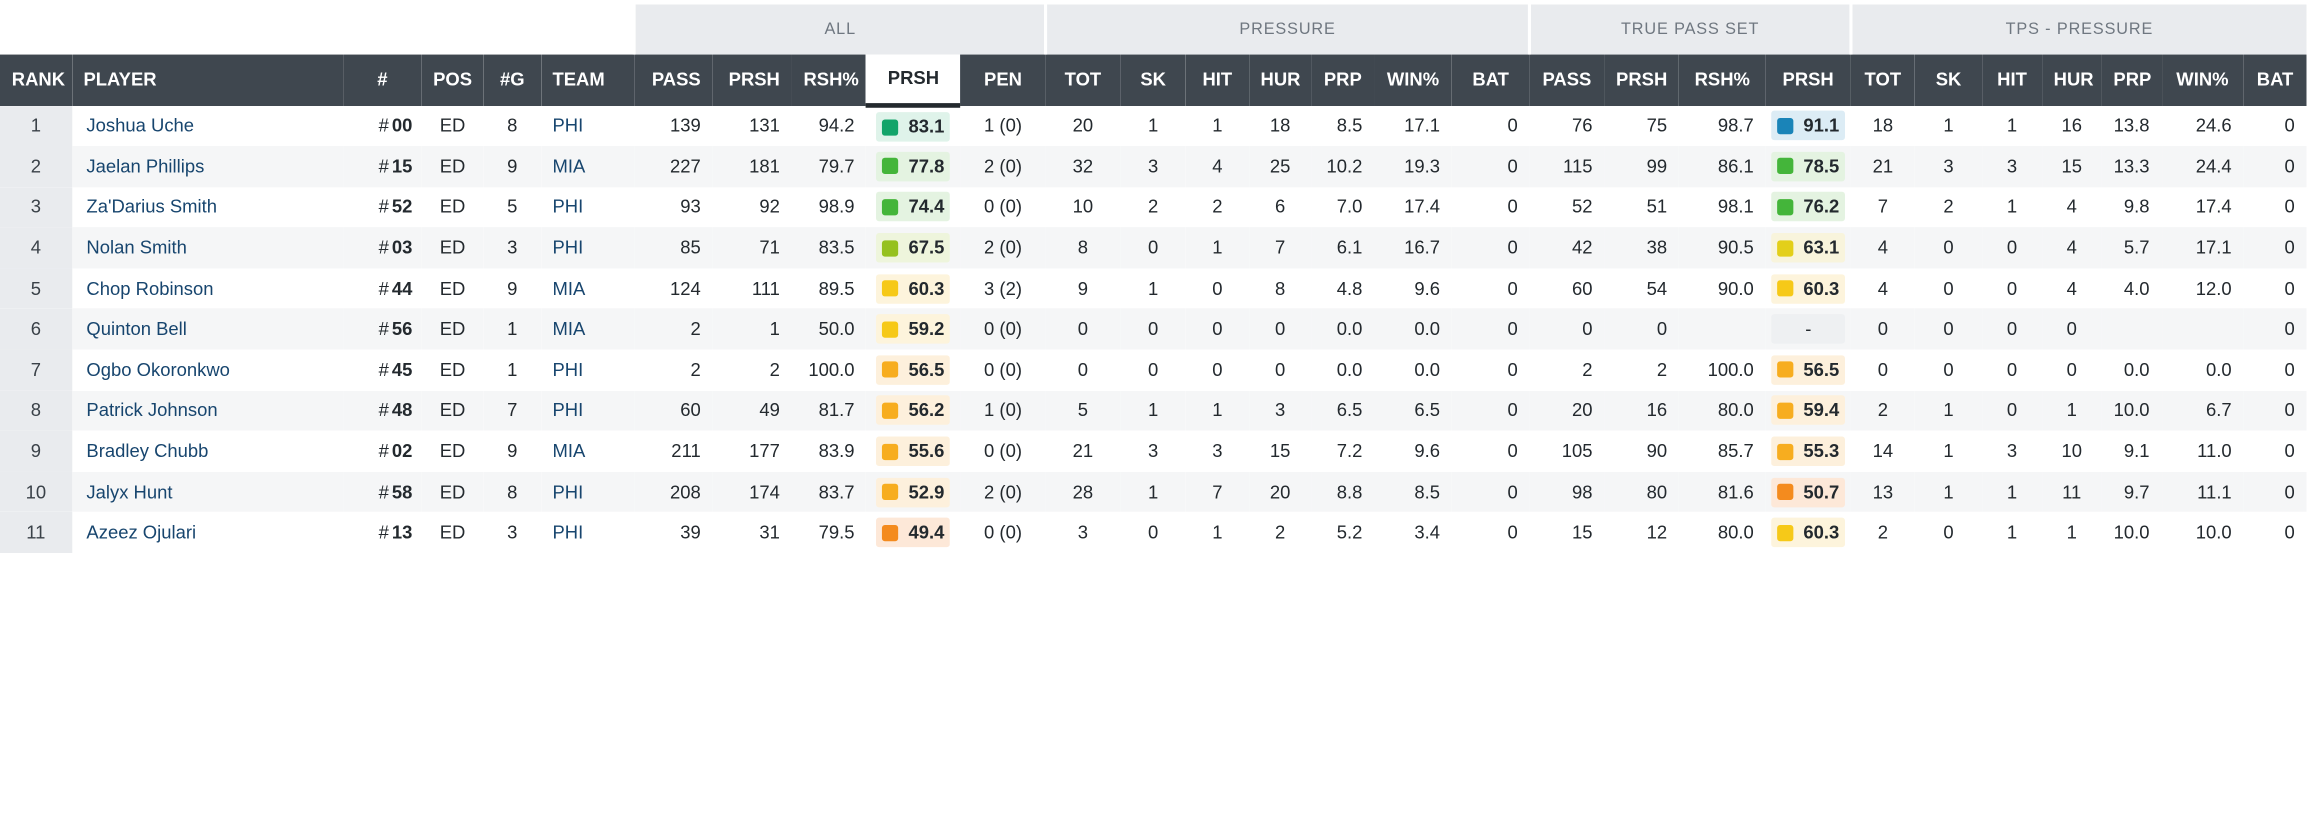 The image size is (2307, 814). Describe the element at coordinates (141, 533) in the screenshot. I see `player-name-link: Azeez Ojulari` at that location.